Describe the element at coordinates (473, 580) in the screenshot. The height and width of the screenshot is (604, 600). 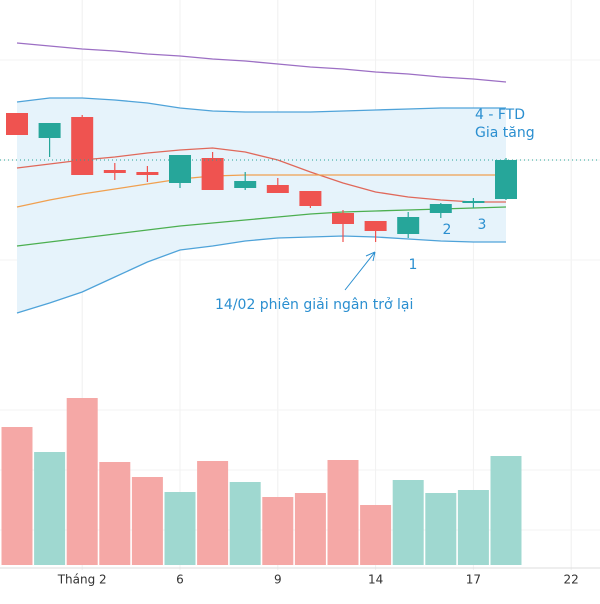
I see `x-tick-label: 17` at that location.